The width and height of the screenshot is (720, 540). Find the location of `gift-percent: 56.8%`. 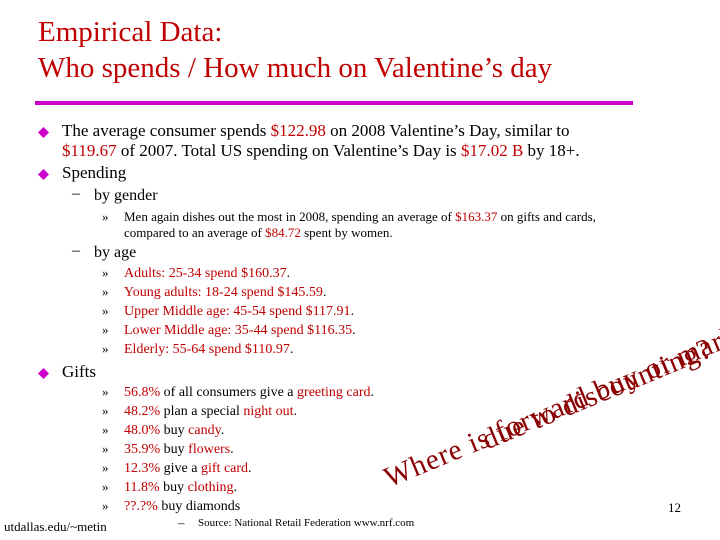

gift-percent: 56.8% is located at coordinates (142, 392).